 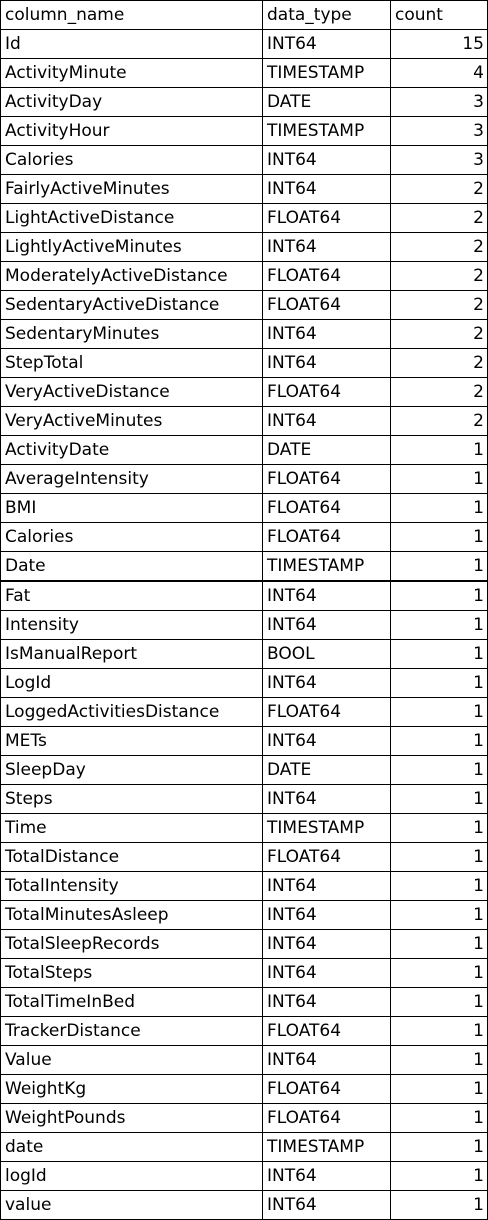 What do you see at coordinates (131, 1118) in the screenshot?
I see `cell-column-name: WeightPounds` at bounding box center [131, 1118].